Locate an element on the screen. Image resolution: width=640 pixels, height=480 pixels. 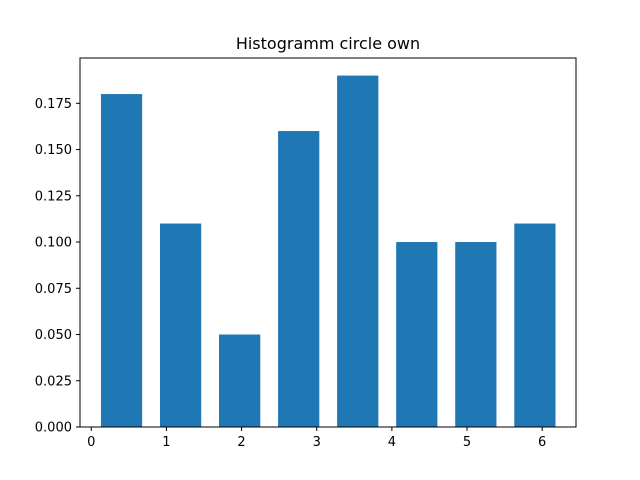
x-tick-label-5: 5 is located at coordinates (467, 442).